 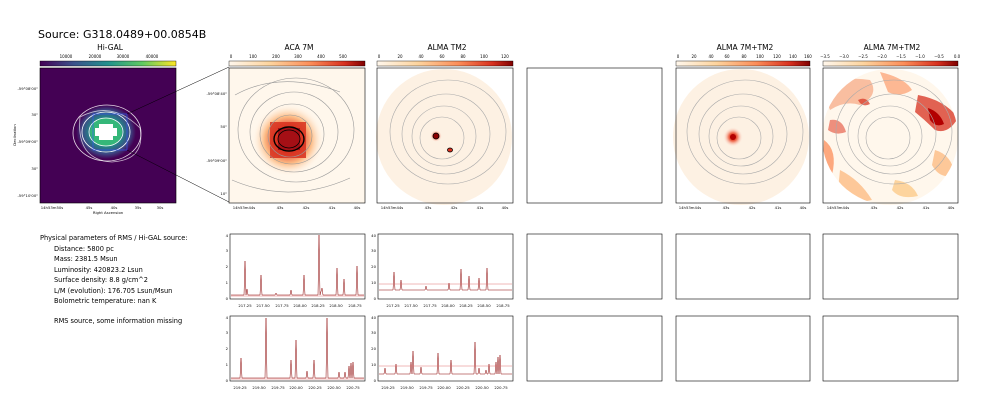 What do you see at coordinates (105, 301) in the screenshot?
I see `info-bolometric-temperature: Bolometric temperature: nan K` at bounding box center [105, 301].